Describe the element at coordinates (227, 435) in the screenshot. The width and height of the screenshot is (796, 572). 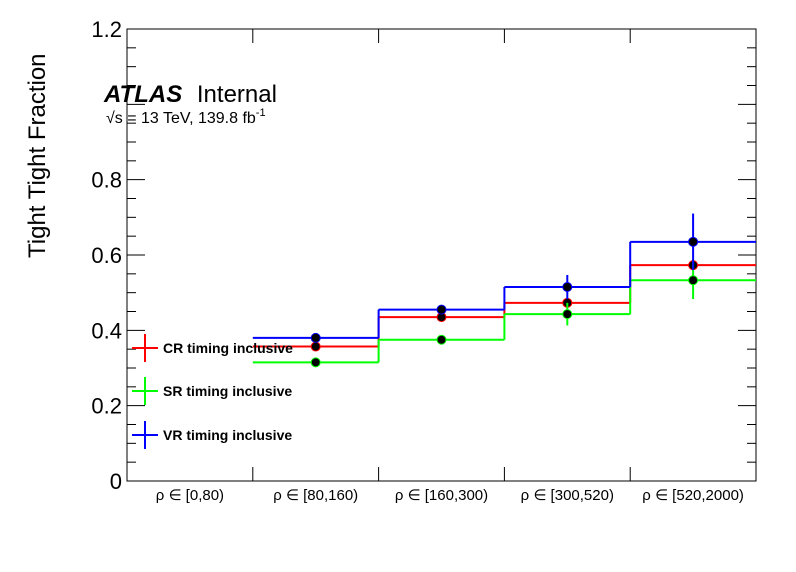
I see `legend-label: VR timing inclusive` at that location.